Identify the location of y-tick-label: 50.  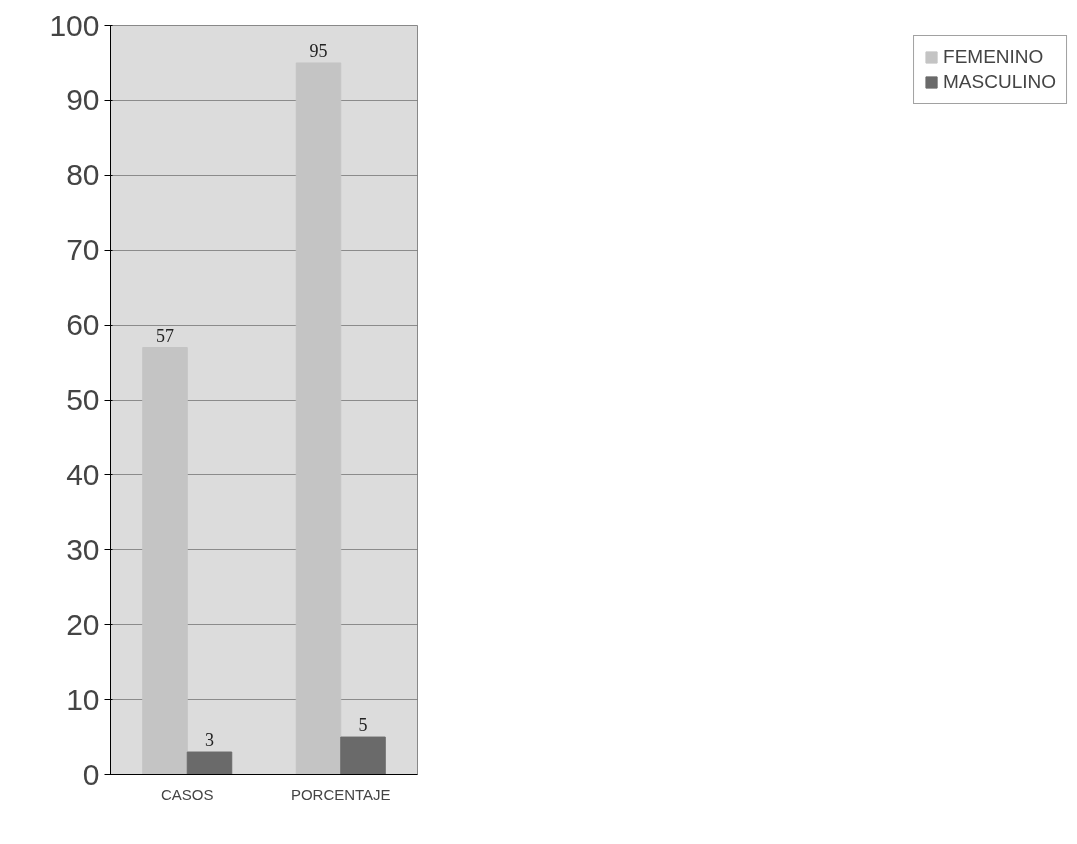
(83, 399).